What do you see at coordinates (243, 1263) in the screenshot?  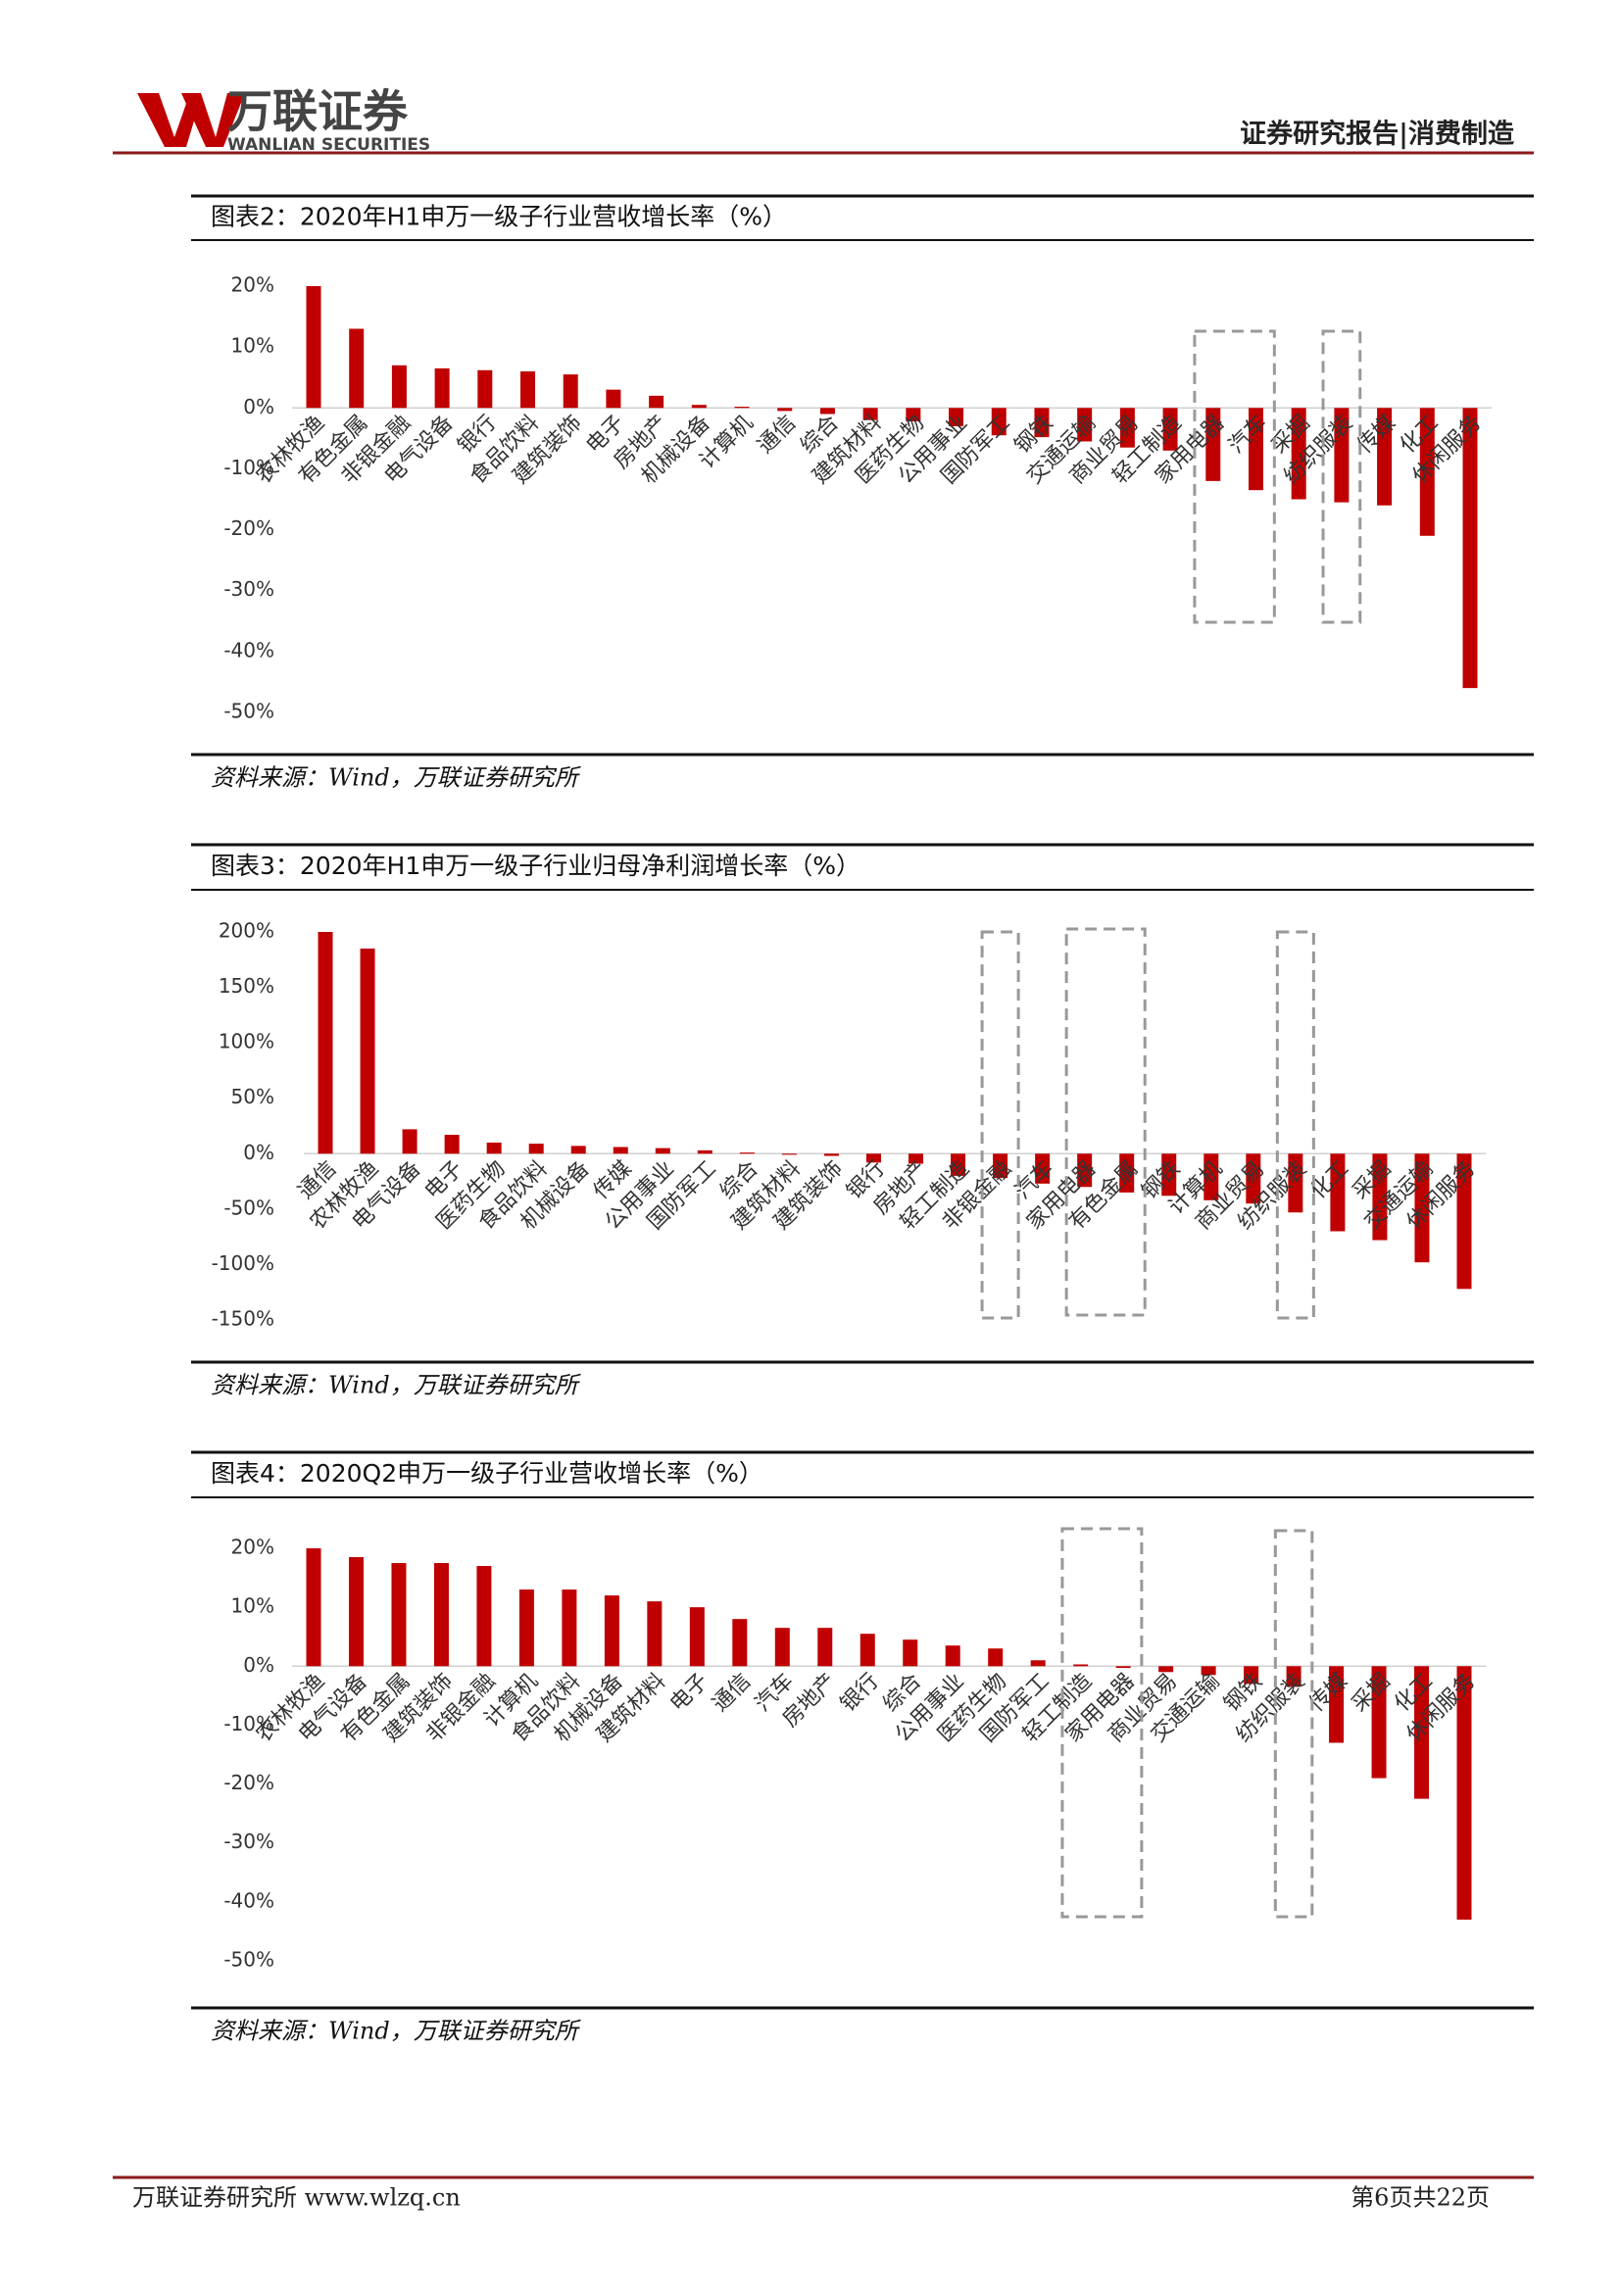 I see `y-tick-label: -100%` at bounding box center [243, 1263].